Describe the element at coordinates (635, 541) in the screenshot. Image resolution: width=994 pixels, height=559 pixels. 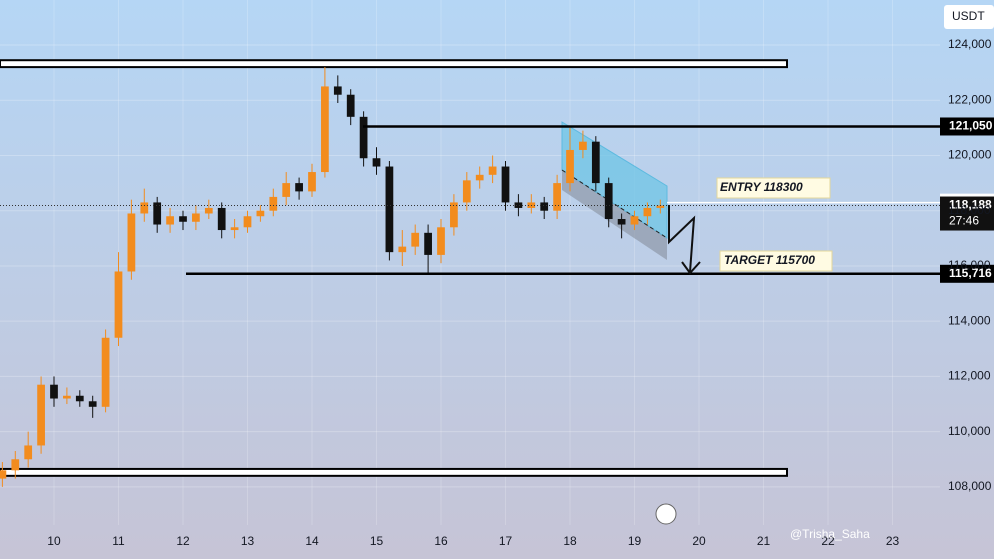
I see `x-tick-label: 19` at that location.